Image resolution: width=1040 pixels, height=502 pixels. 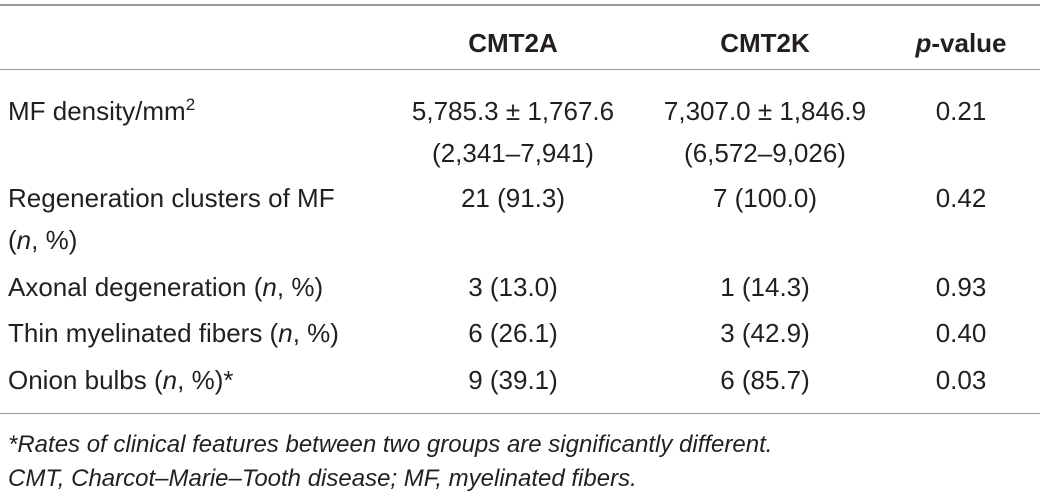 I want to click on row-axonal-p: 0.93, so click(x=961, y=287).